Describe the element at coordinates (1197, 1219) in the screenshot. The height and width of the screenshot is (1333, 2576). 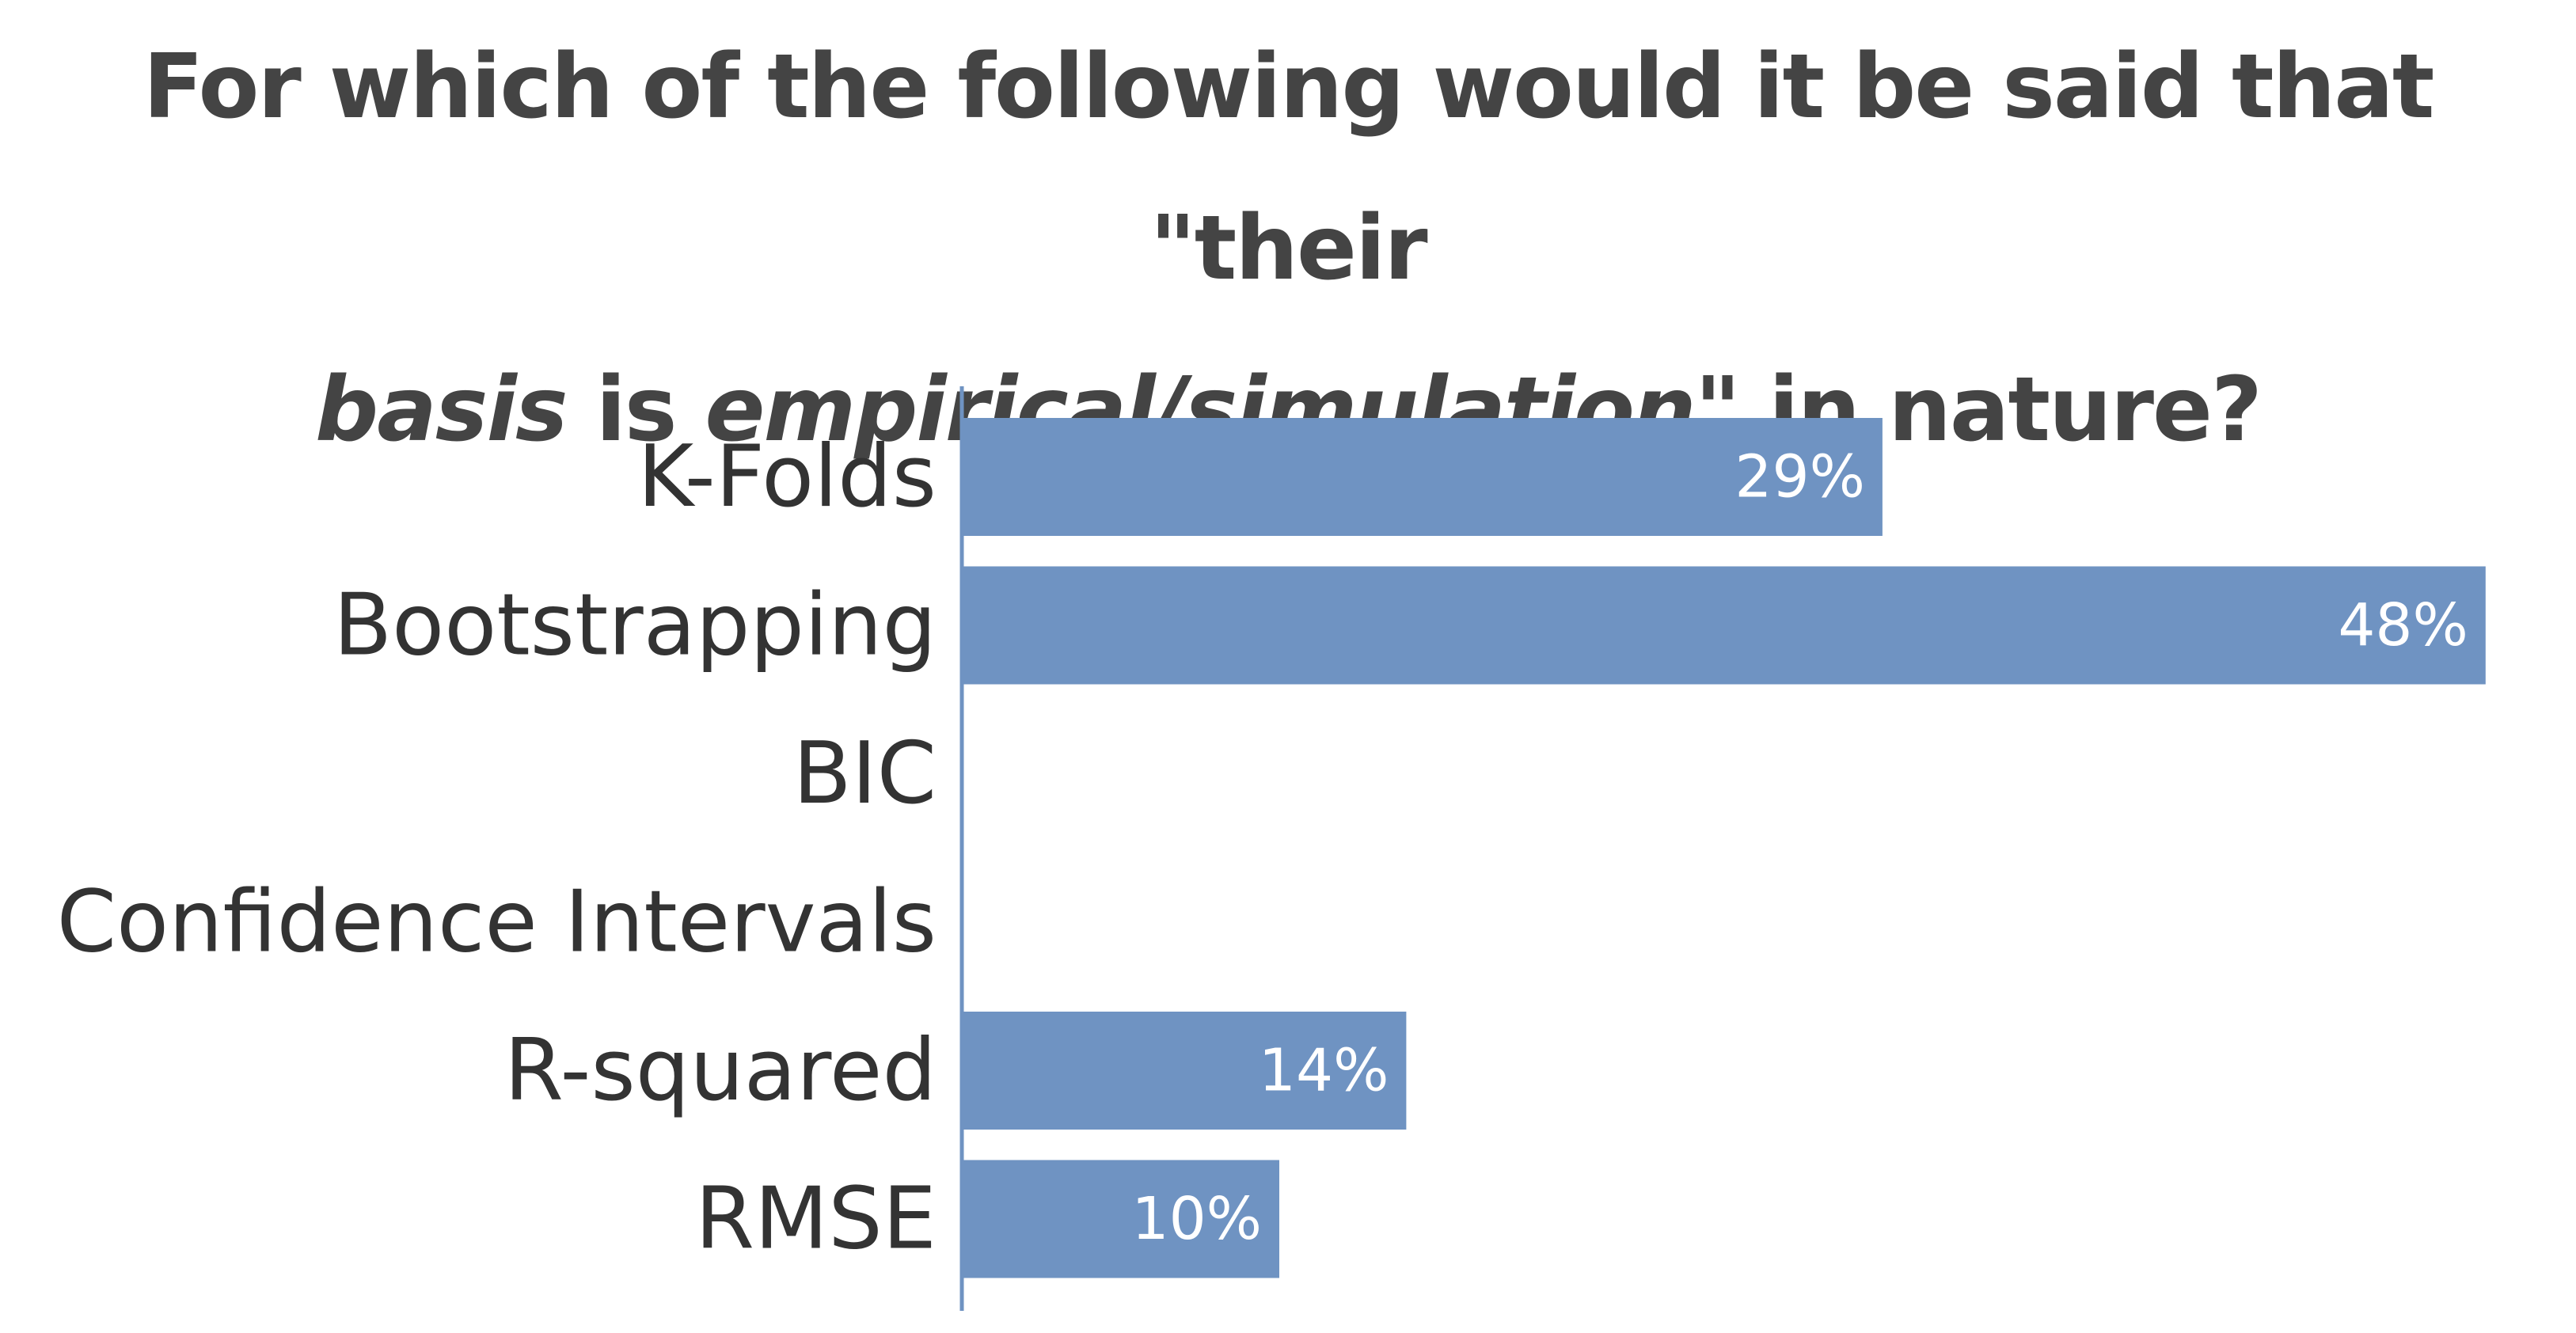
I see `data-label: 10%` at that location.